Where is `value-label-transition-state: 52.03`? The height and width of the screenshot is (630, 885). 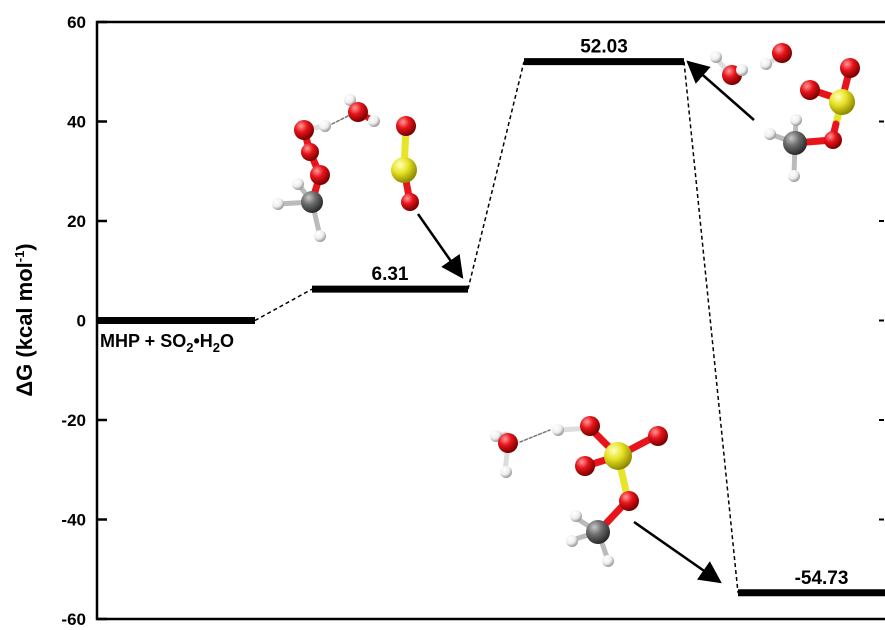 value-label-transition-state: 52.03 is located at coordinates (604, 47).